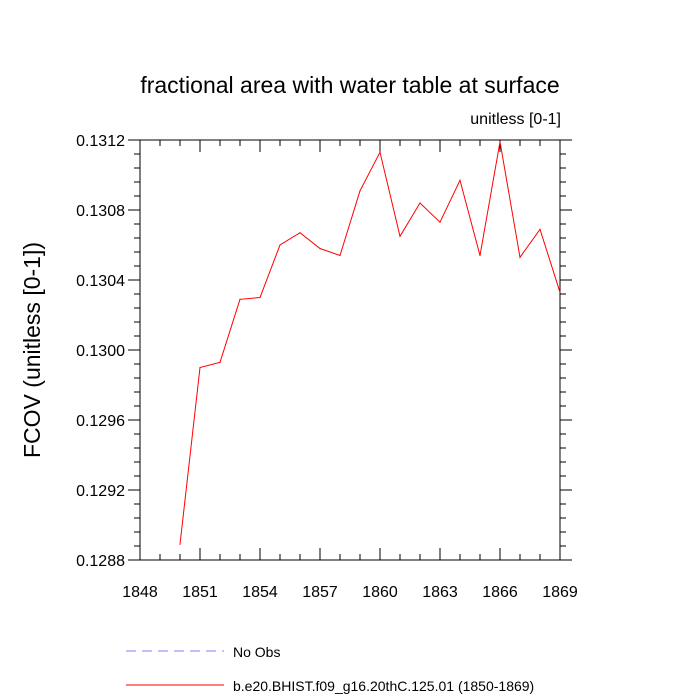 The height and width of the screenshot is (700, 700). What do you see at coordinates (100, 351) in the screenshot?
I see `y-tick-label: 0.1300` at bounding box center [100, 351].